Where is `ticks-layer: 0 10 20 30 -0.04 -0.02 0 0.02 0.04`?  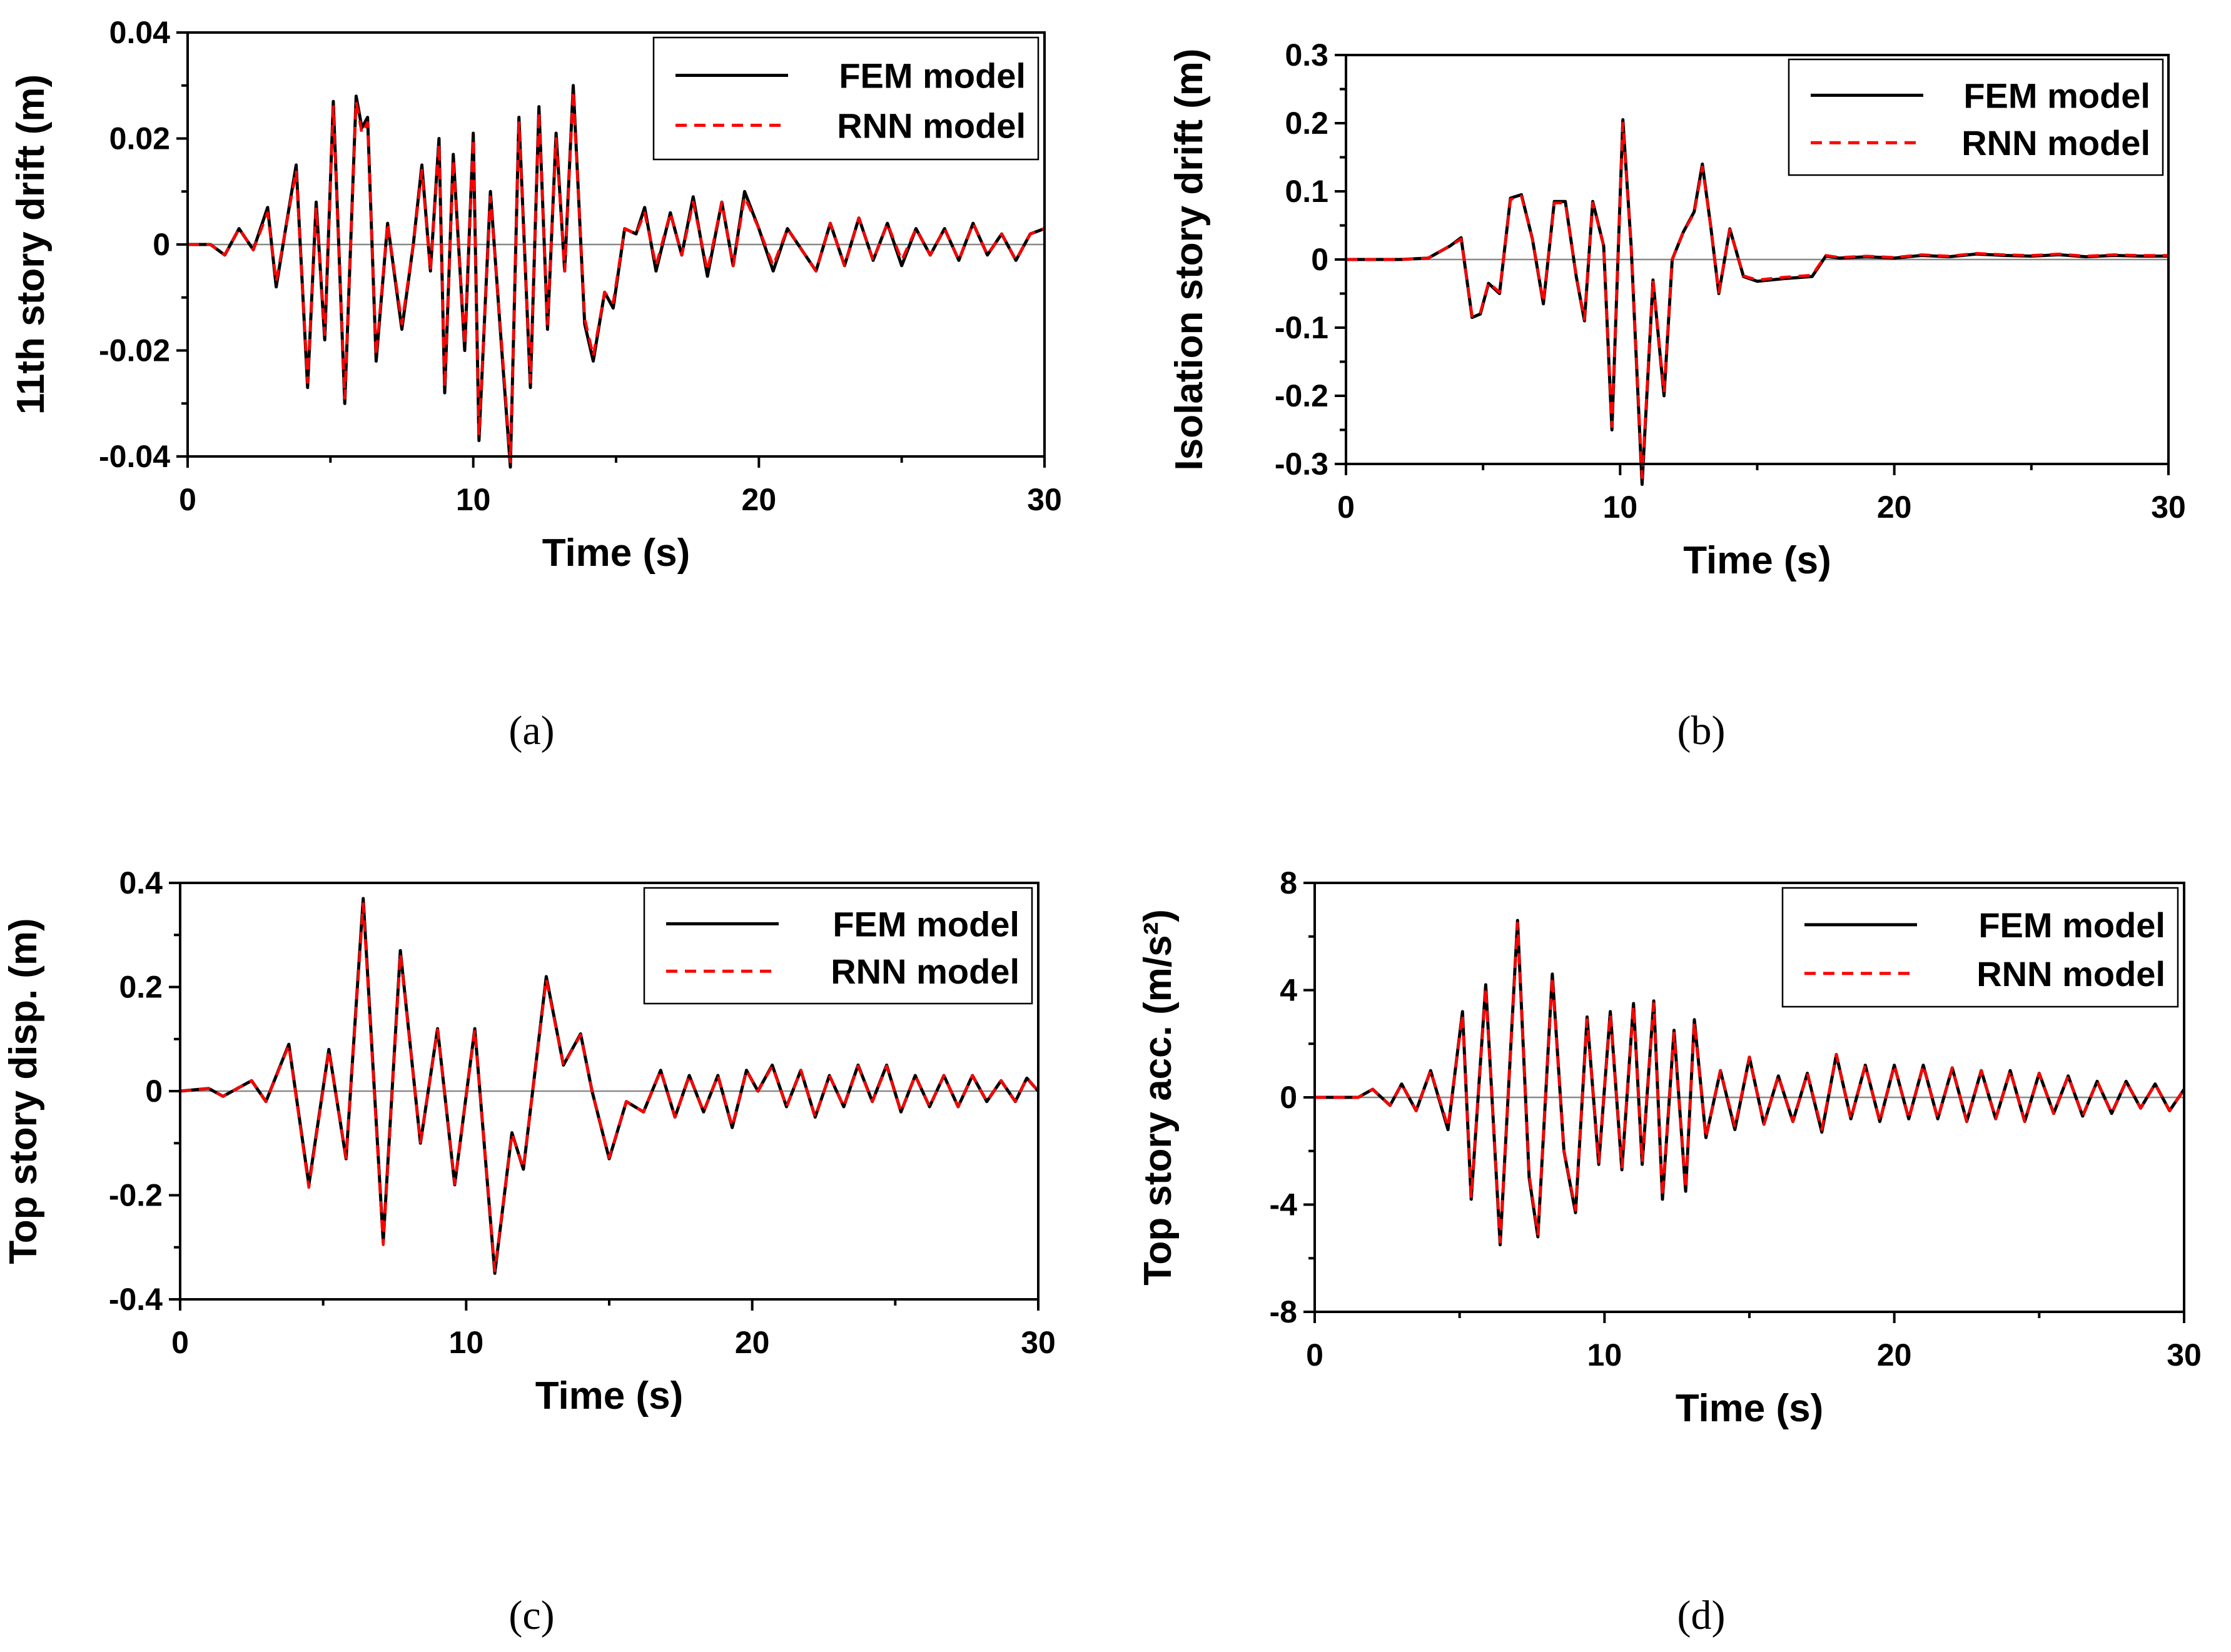
ticks-layer: 0 10 20 30 -0.04 -0.02 0 0.02 0.04 is located at coordinates (580, 266).